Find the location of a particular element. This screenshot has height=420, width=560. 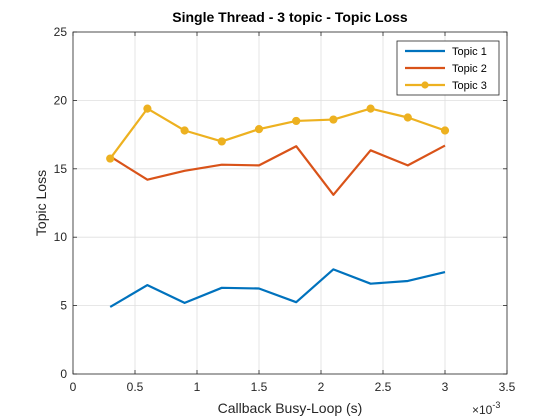

legend-label-topic-2: Topic 2 is located at coordinates (469, 69).